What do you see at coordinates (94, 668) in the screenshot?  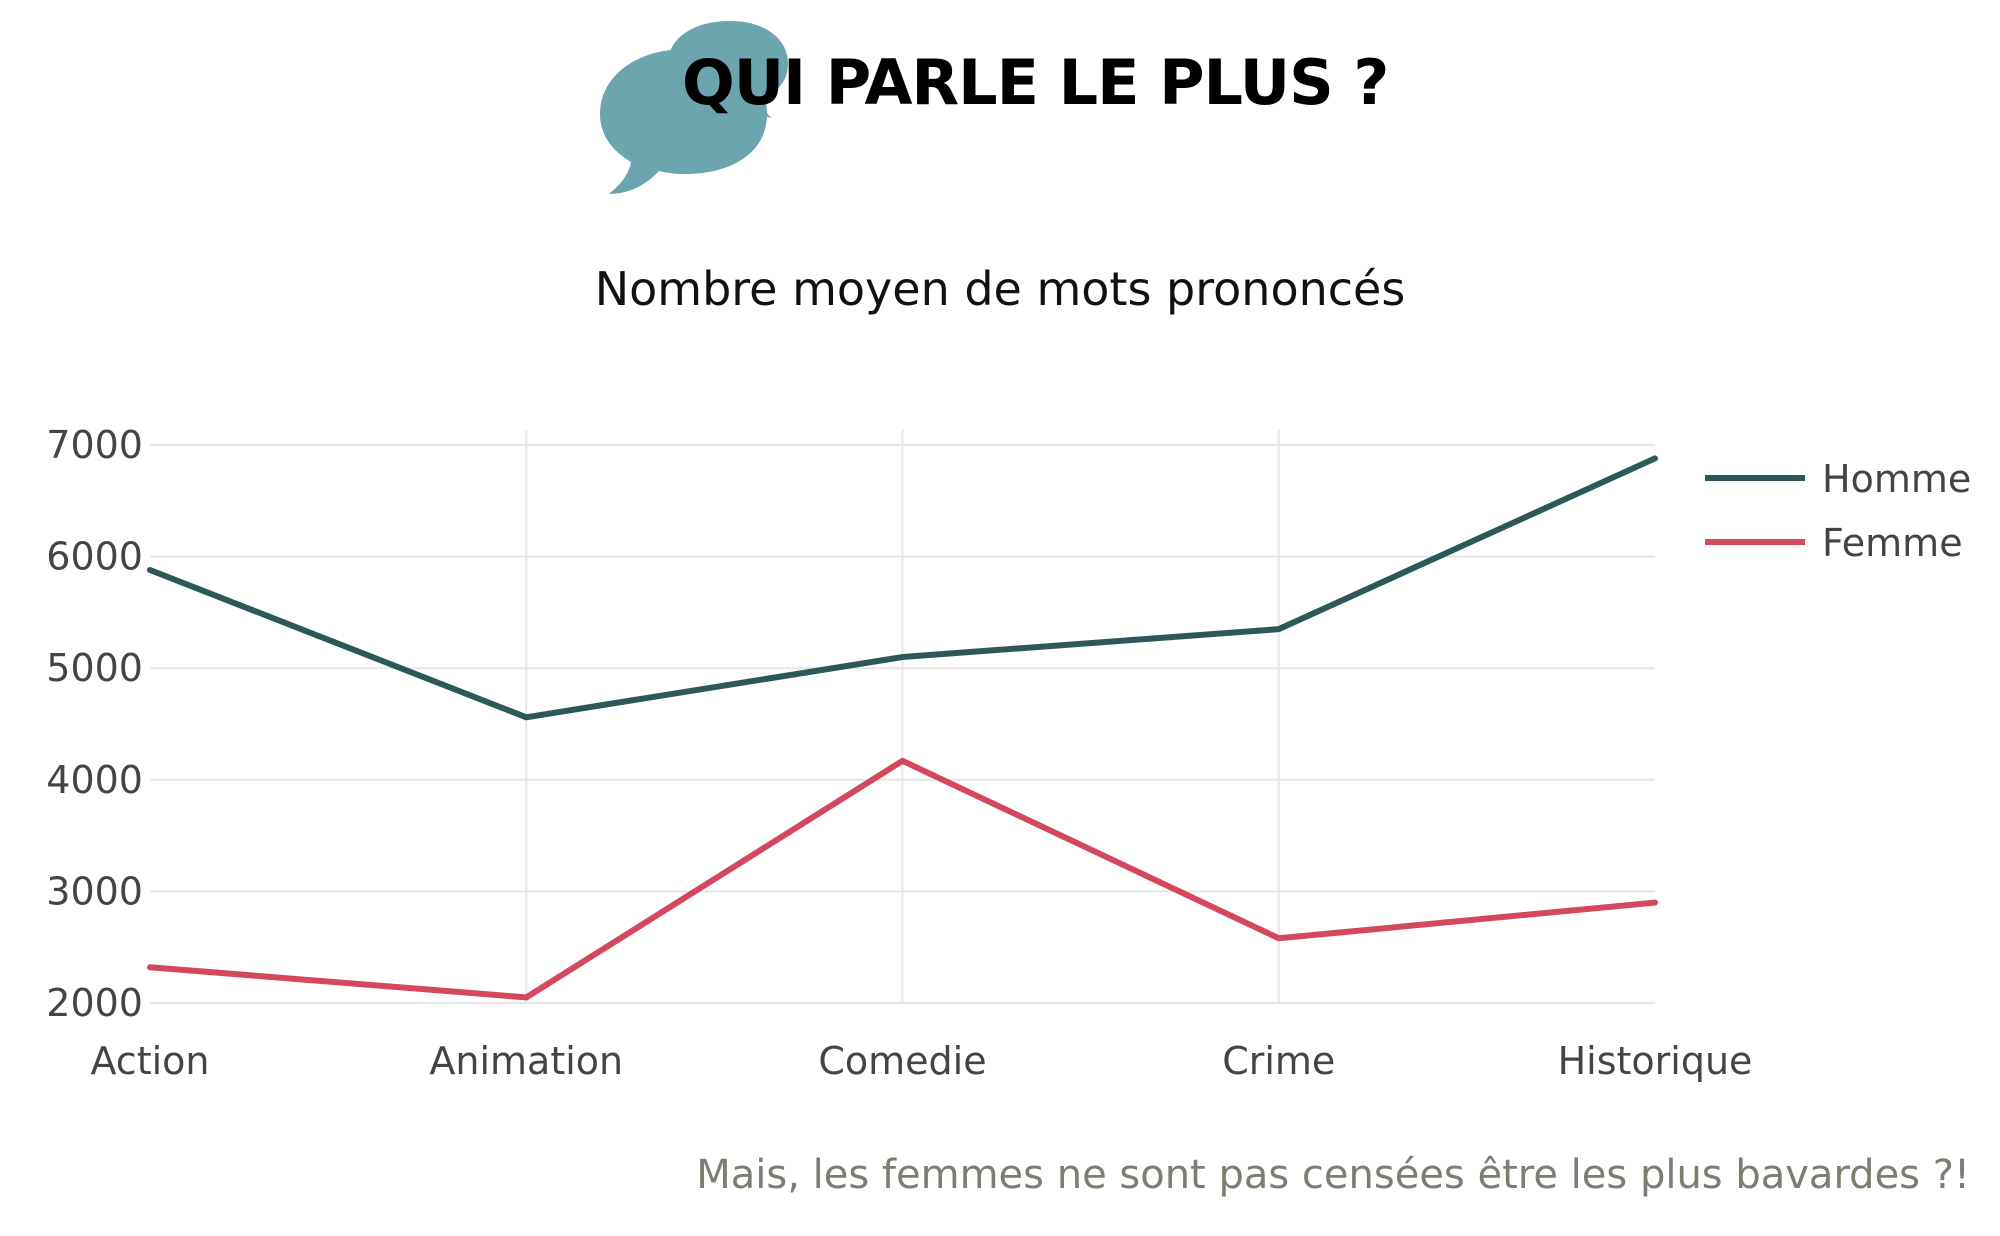 I see `y-tick-label: 5000` at bounding box center [94, 668].